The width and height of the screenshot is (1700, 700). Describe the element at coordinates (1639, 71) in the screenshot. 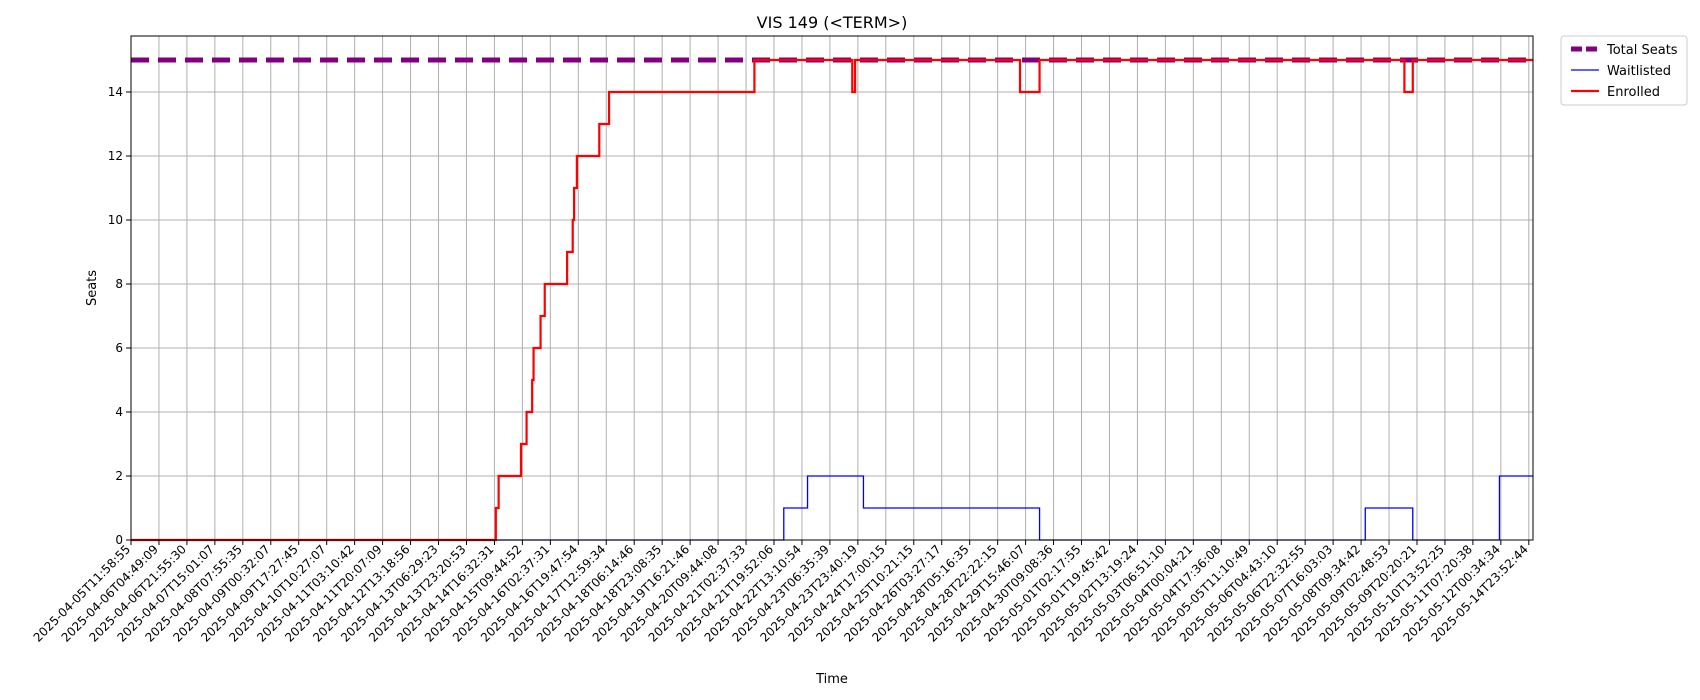

I see `legend-label-waitlisted: Waitlisted` at that location.